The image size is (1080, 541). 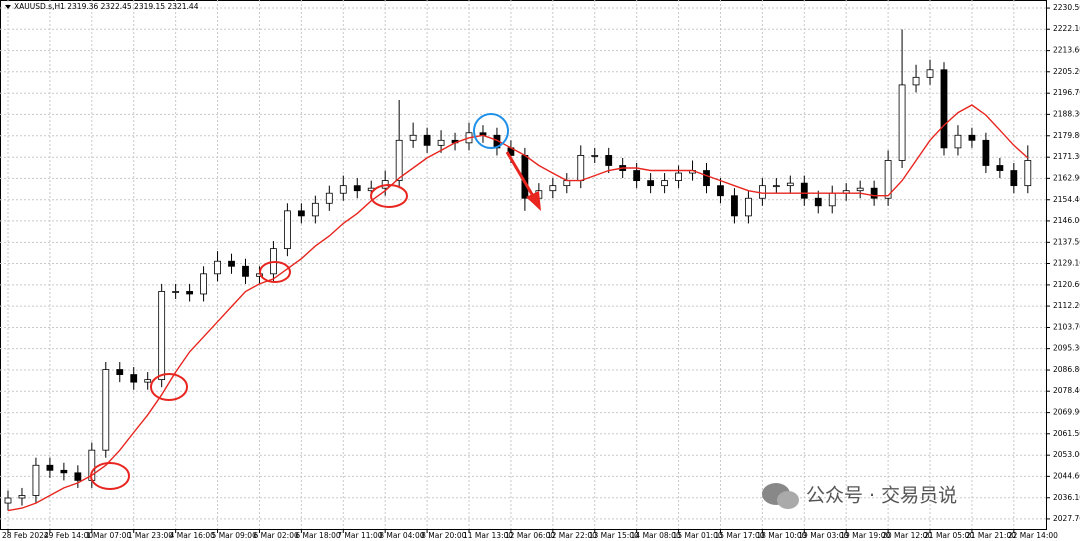 I want to click on x-tick-label: 7 Mar 11:00, so click(x=360, y=535).